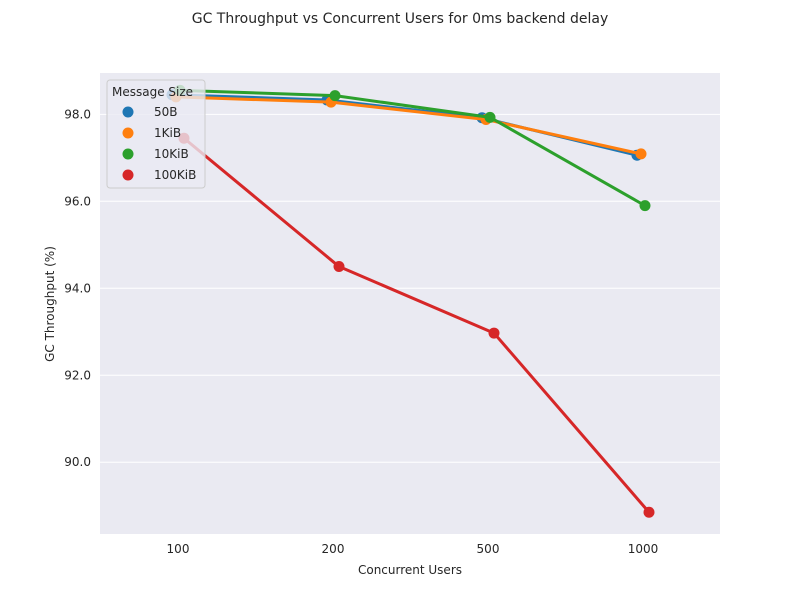 This screenshot has height=600, width=800. What do you see at coordinates (333, 549) in the screenshot?
I see `x-tick-label: 200` at bounding box center [333, 549].